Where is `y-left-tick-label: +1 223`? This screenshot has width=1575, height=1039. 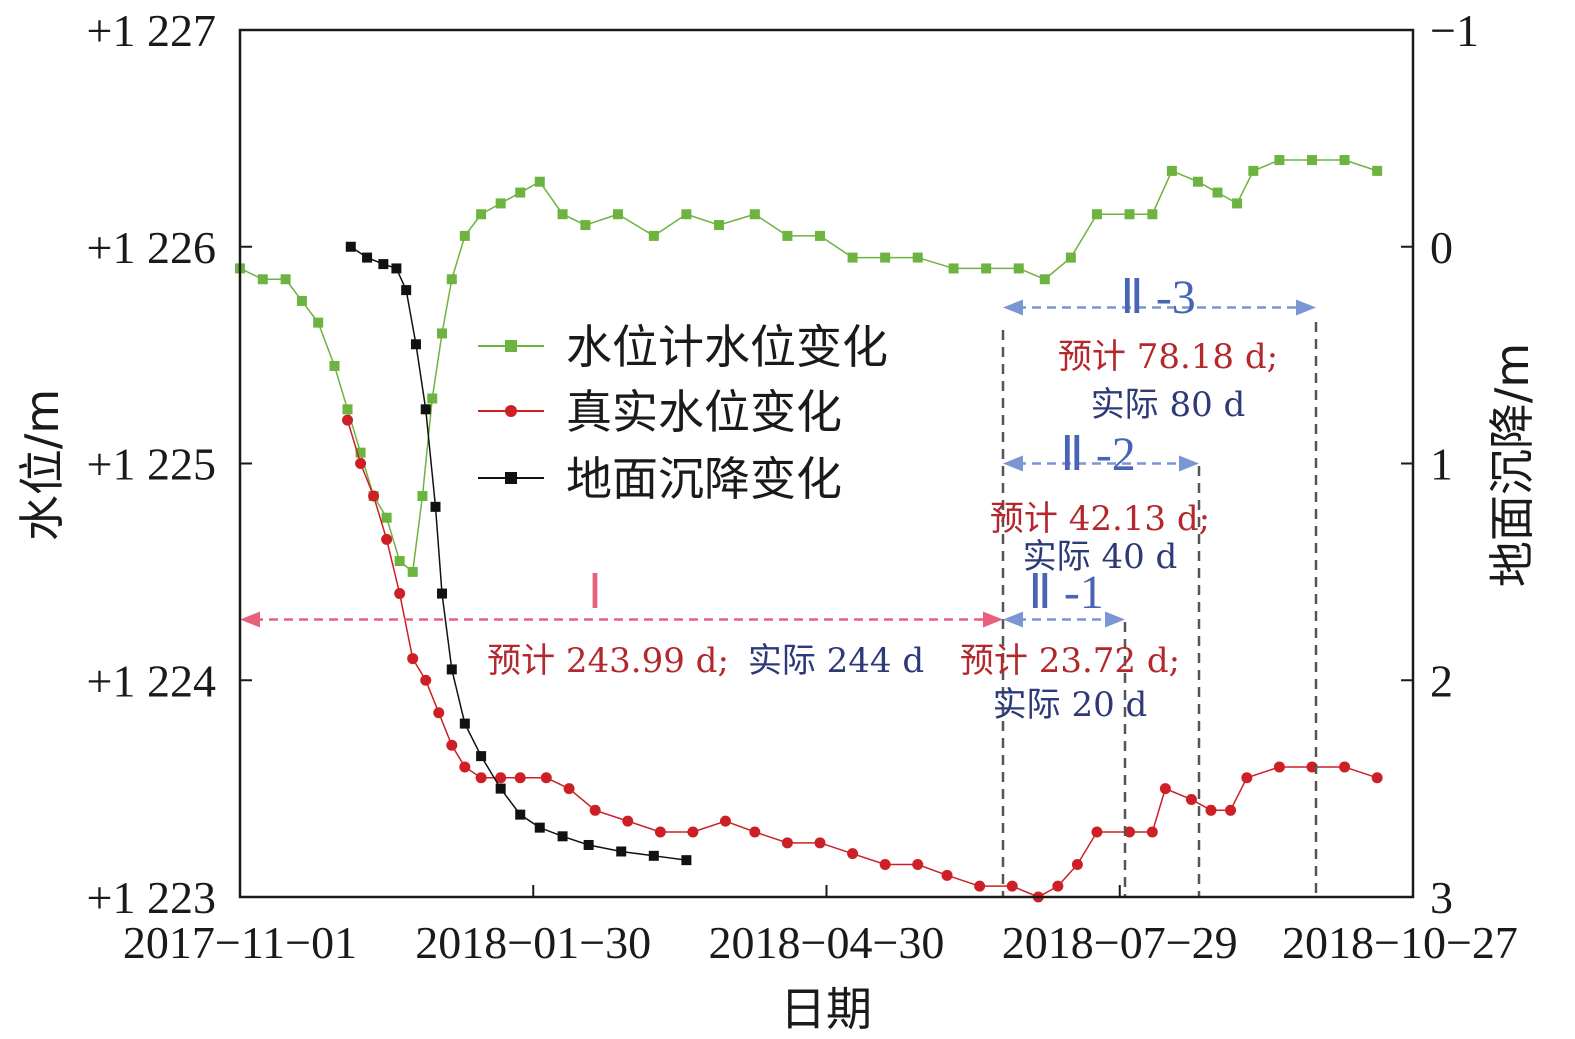 y-left-tick-label: +1 223 is located at coordinates (151, 897).